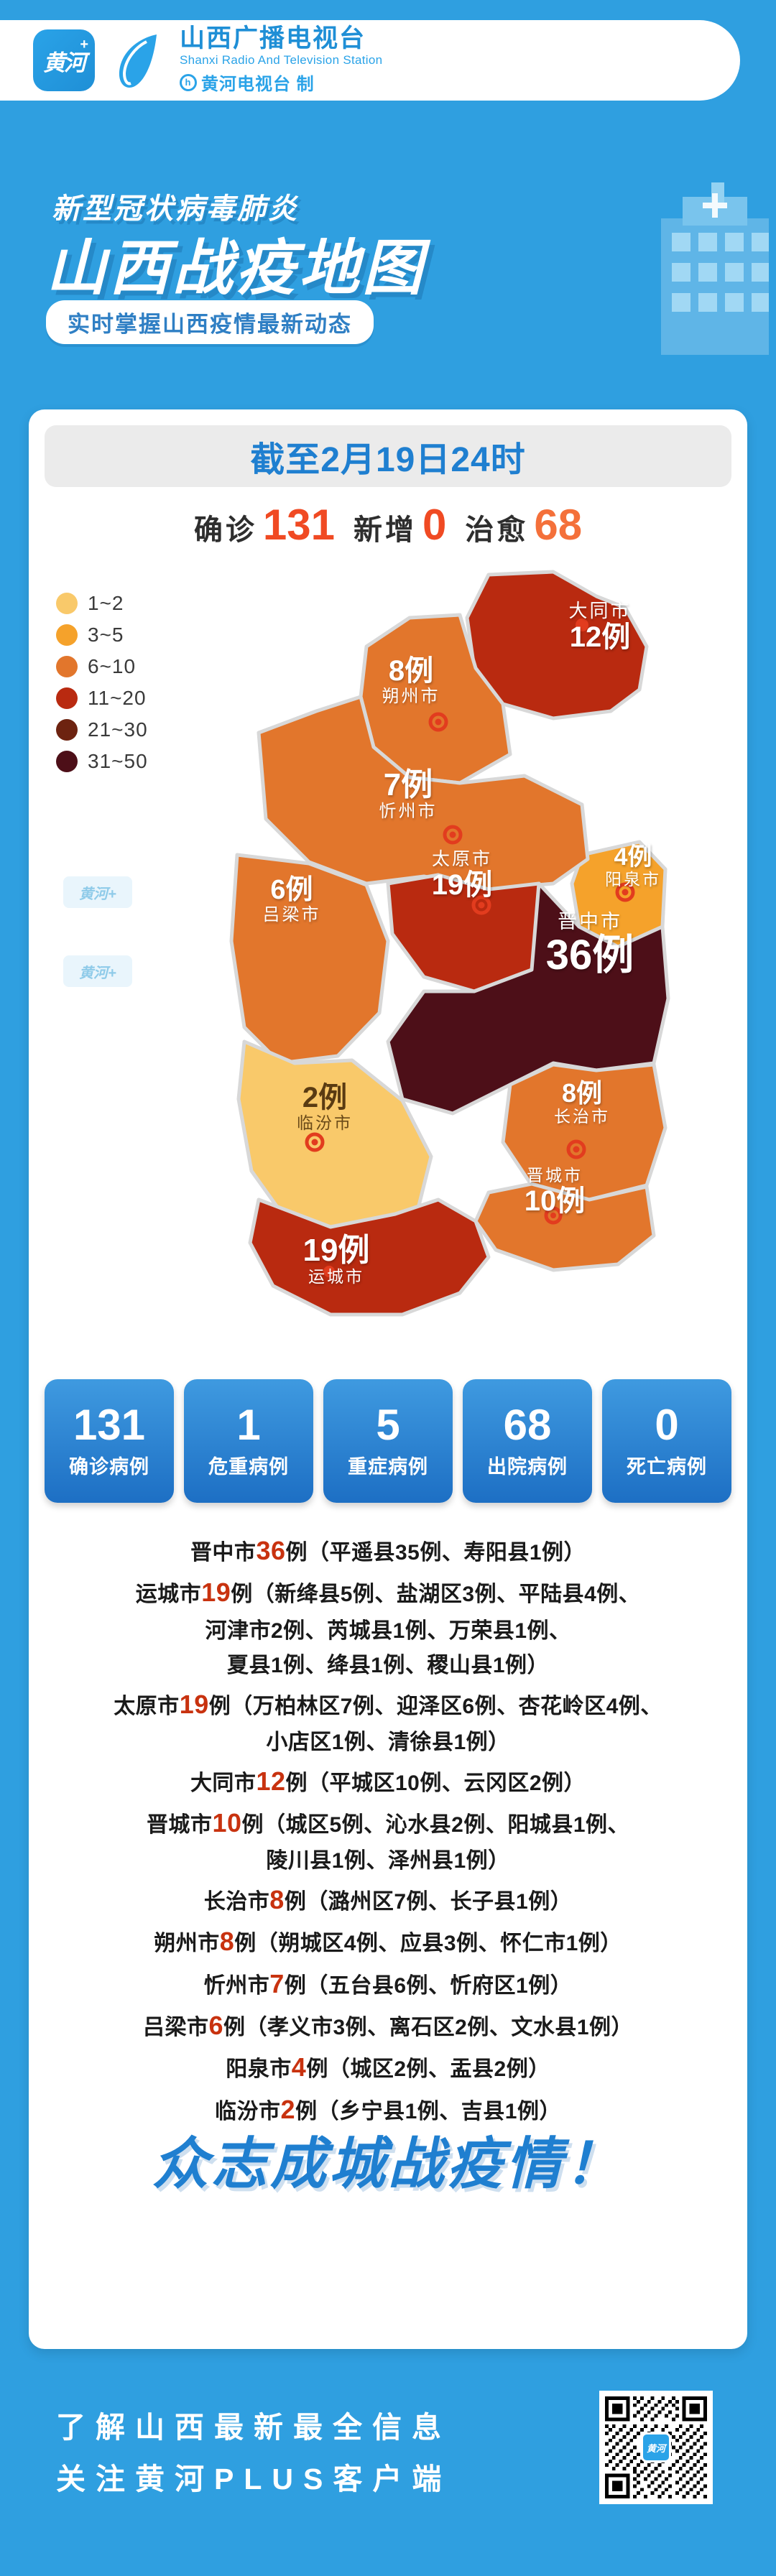  What do you see at coordinates (565, 1227) in the screenshot?
I see `region-jincheng` at bounding box center [565, 1227].